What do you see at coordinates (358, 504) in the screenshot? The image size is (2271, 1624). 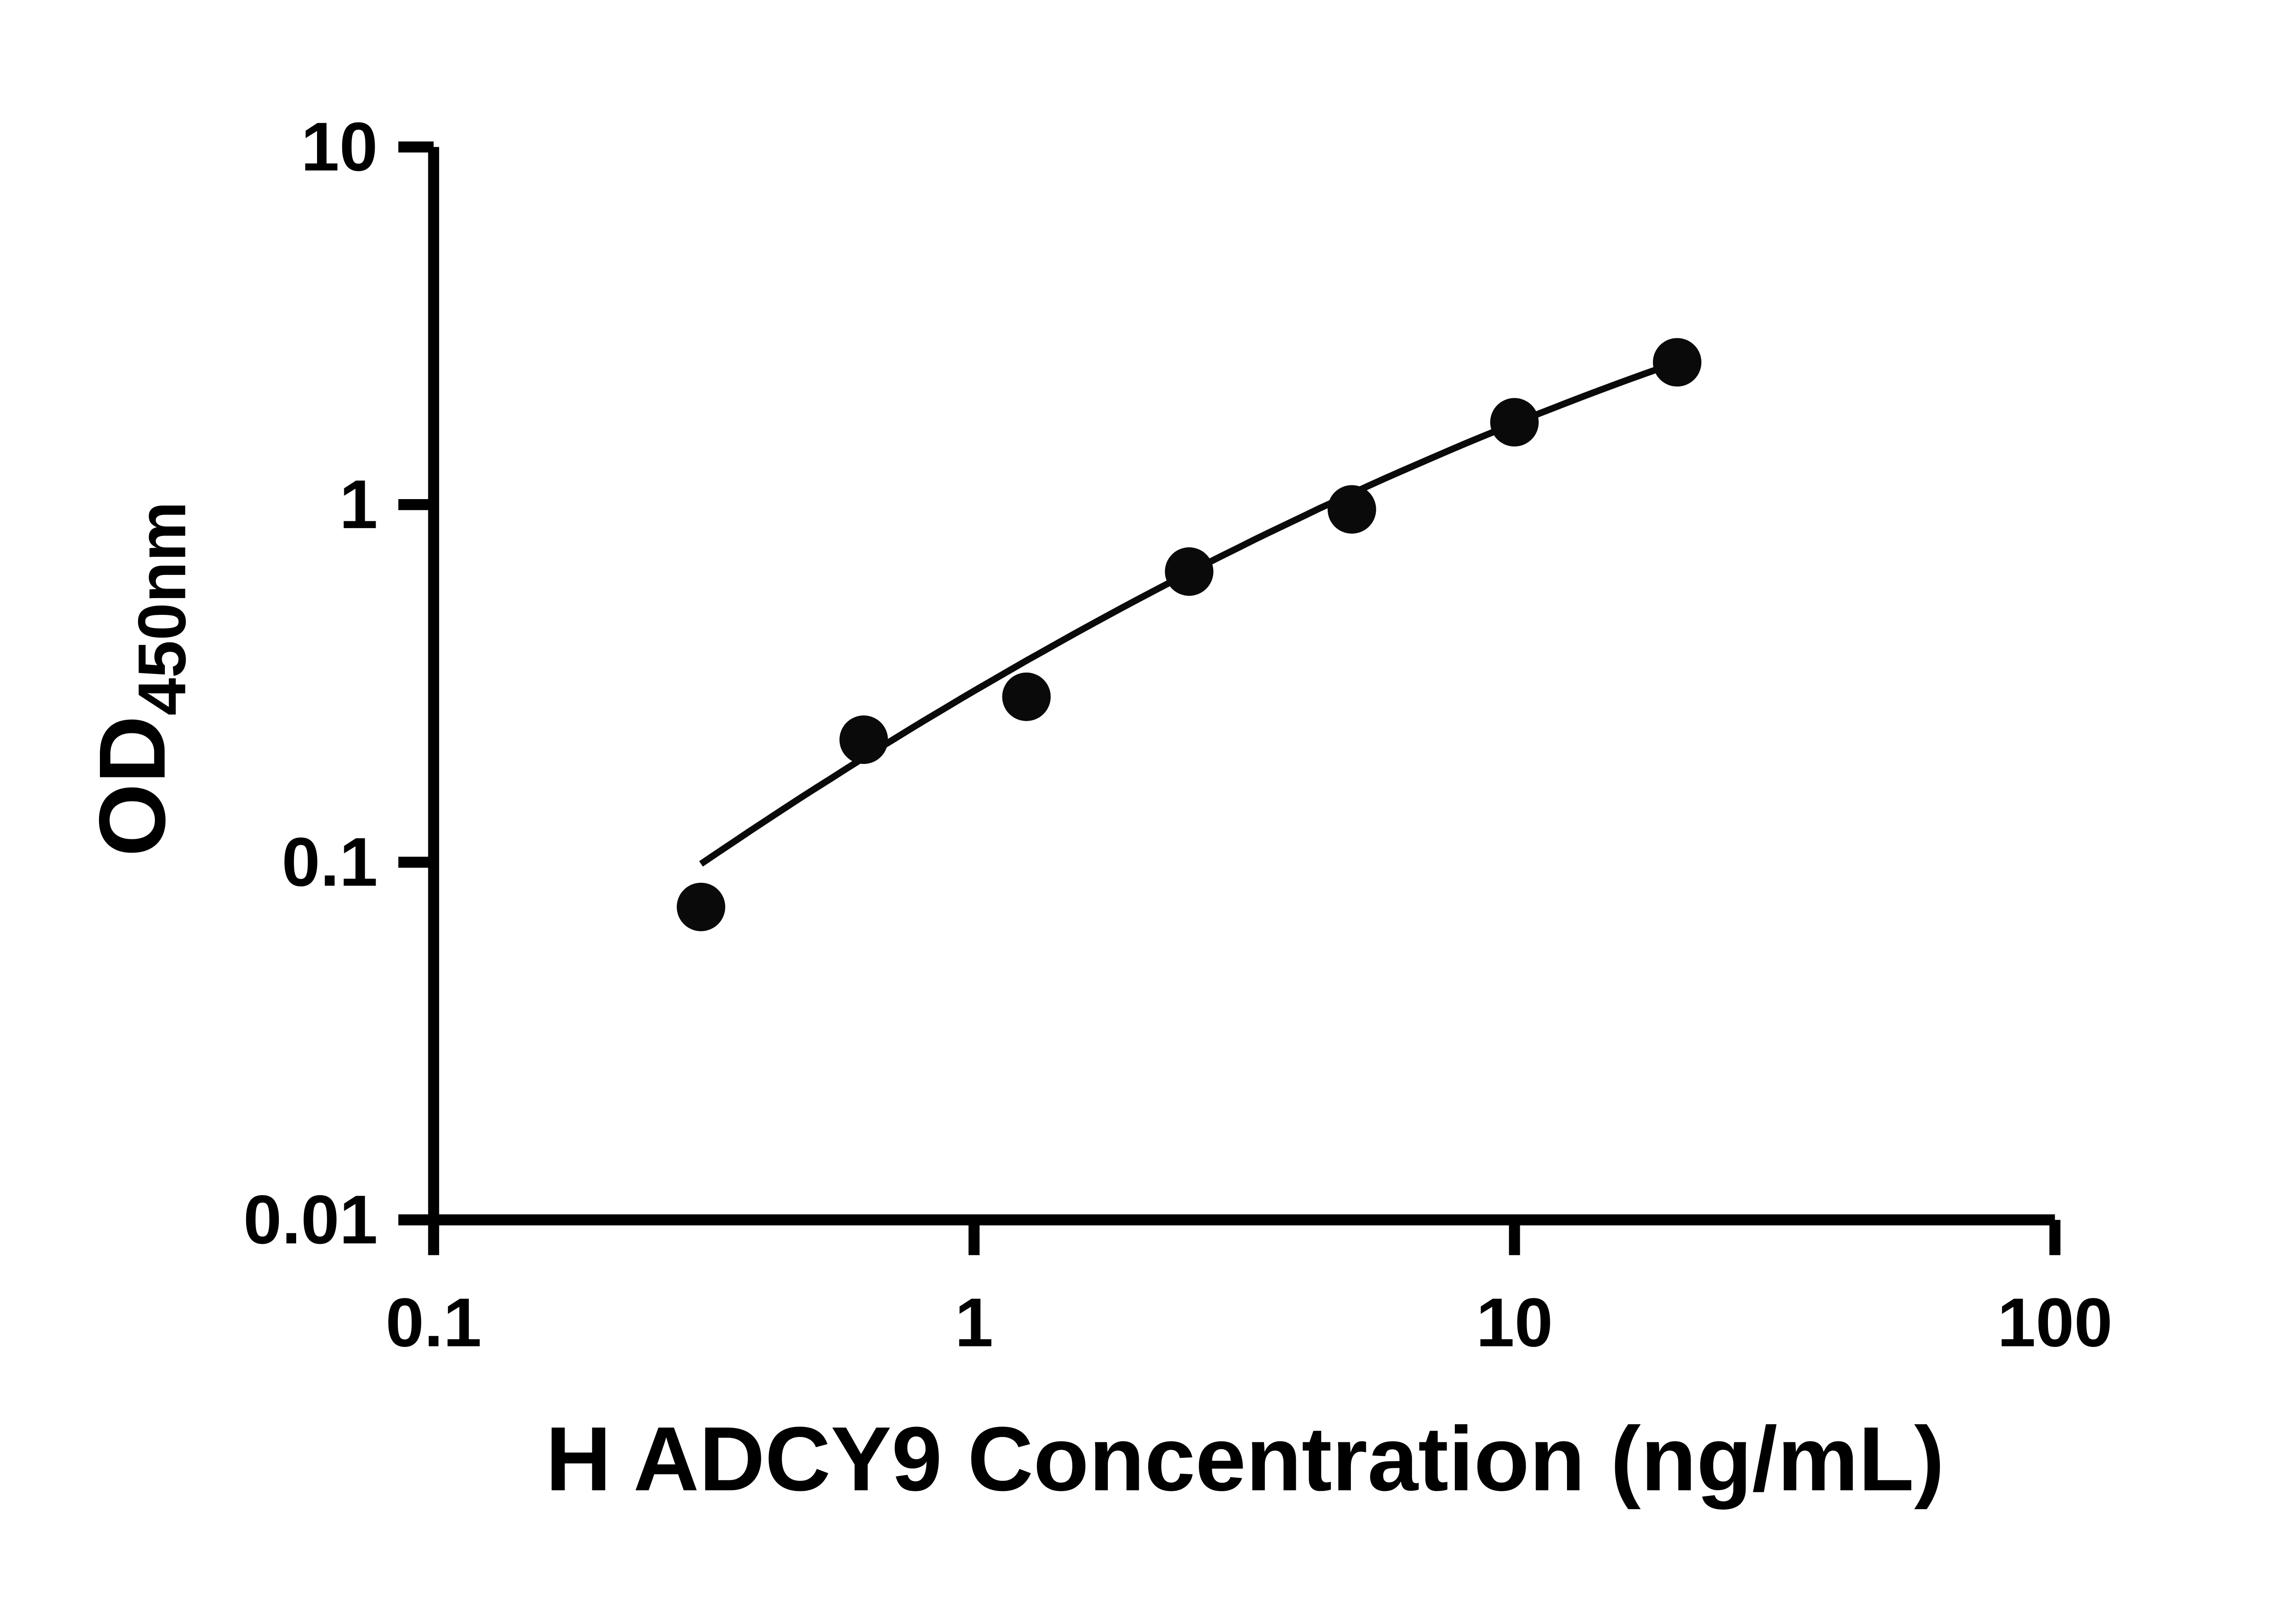 I see `y-tick-label: 1` at bounding box center [358, 504].